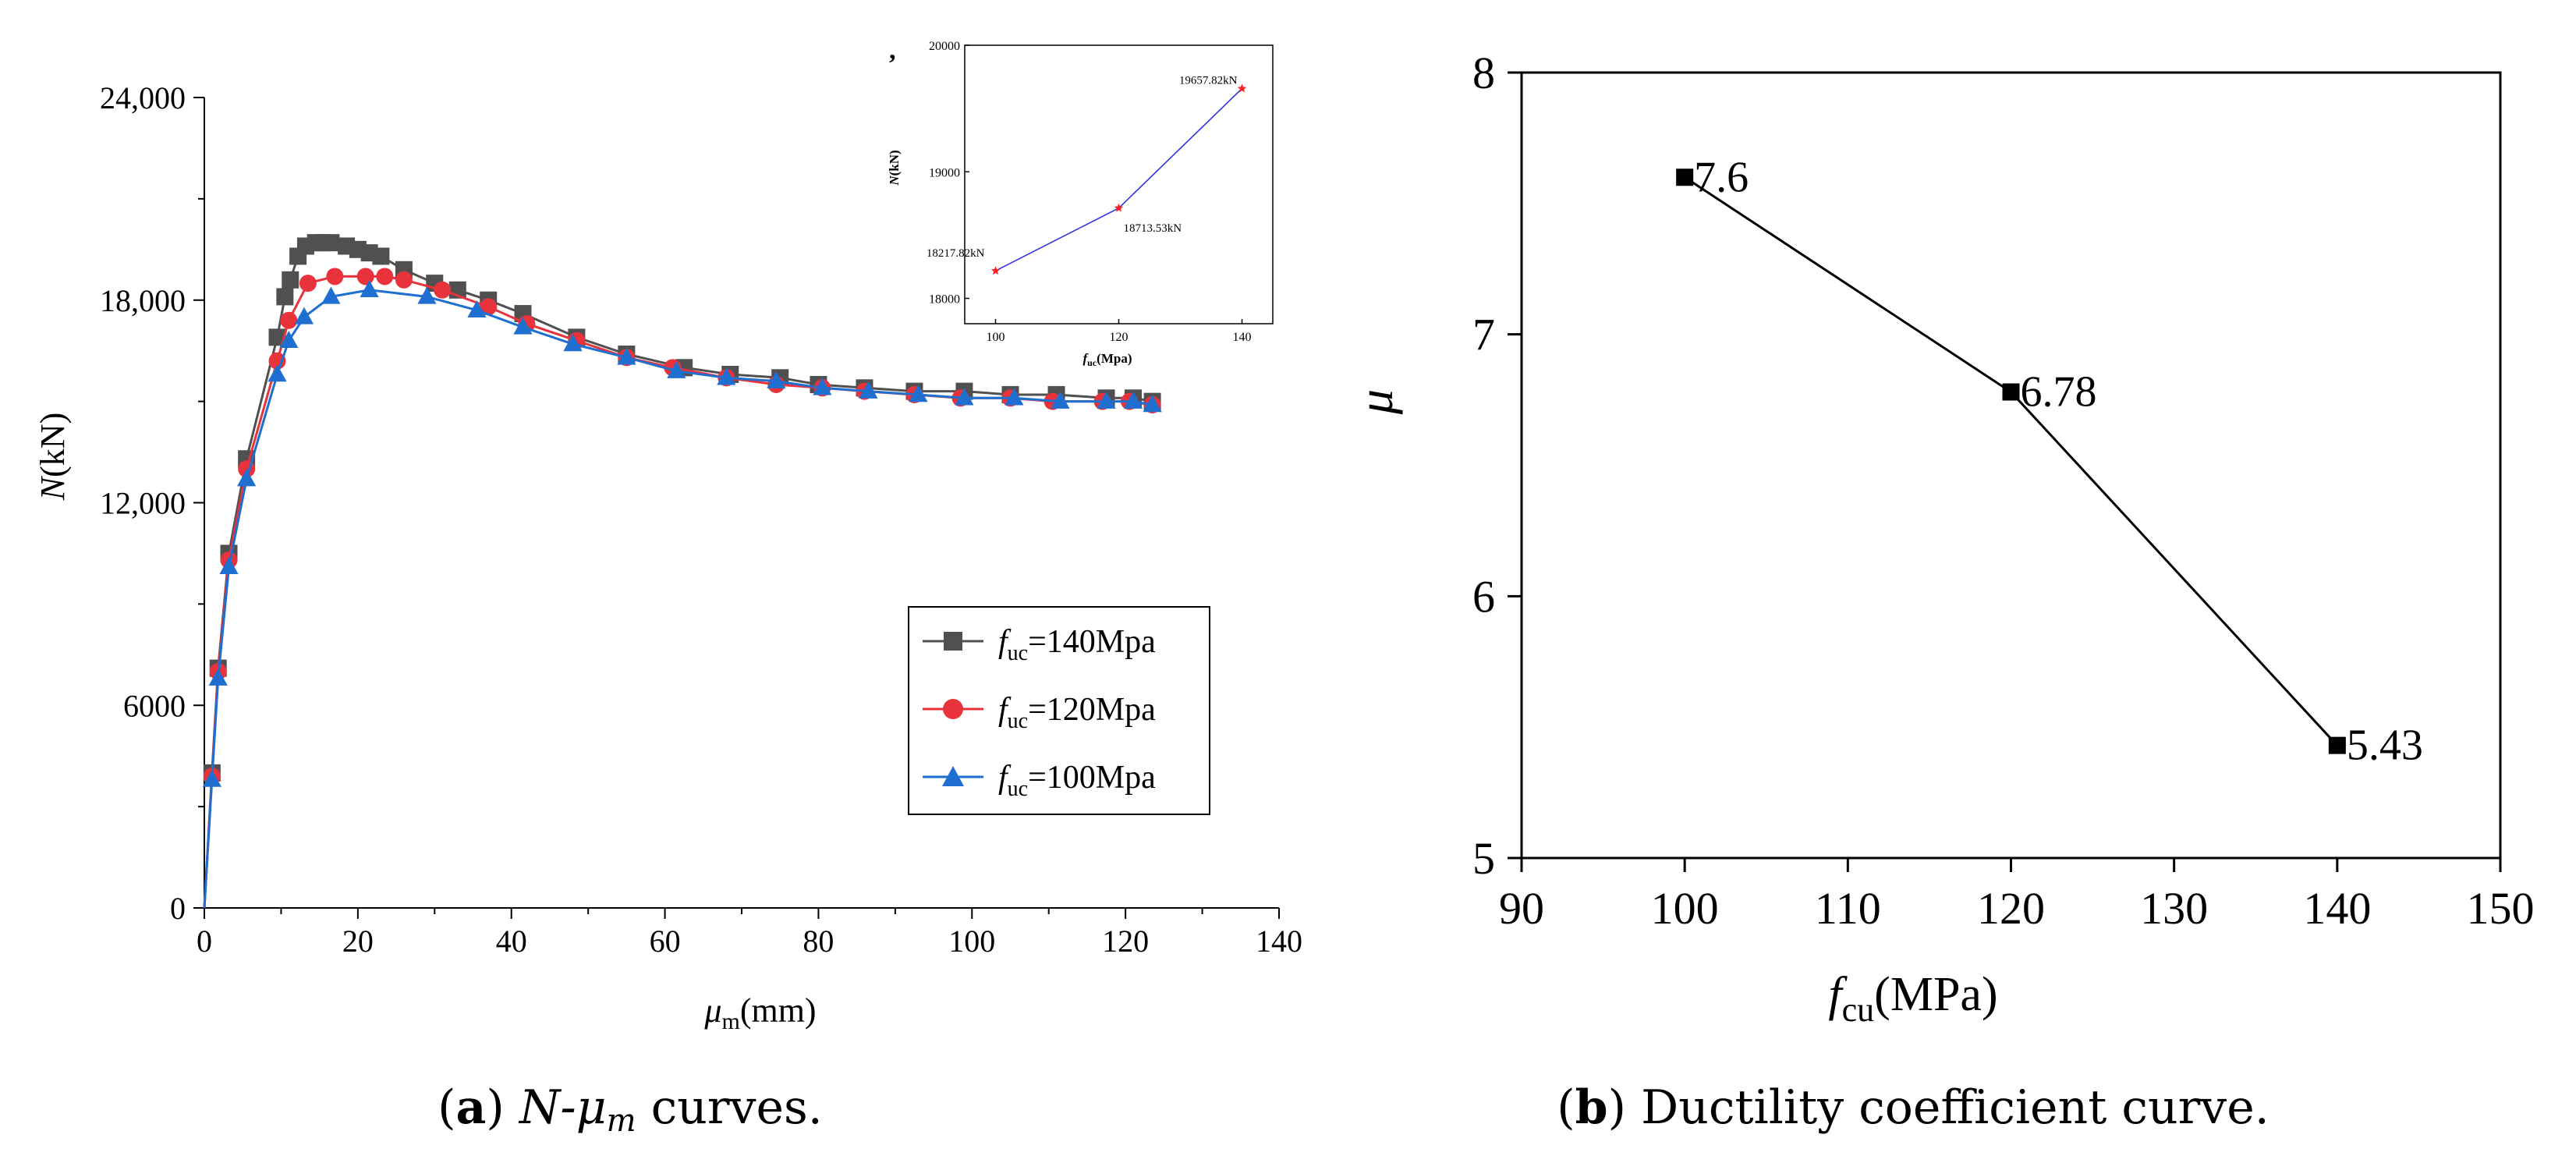  I want to click on b-x-tick-label: 140, so click(2337, 908).